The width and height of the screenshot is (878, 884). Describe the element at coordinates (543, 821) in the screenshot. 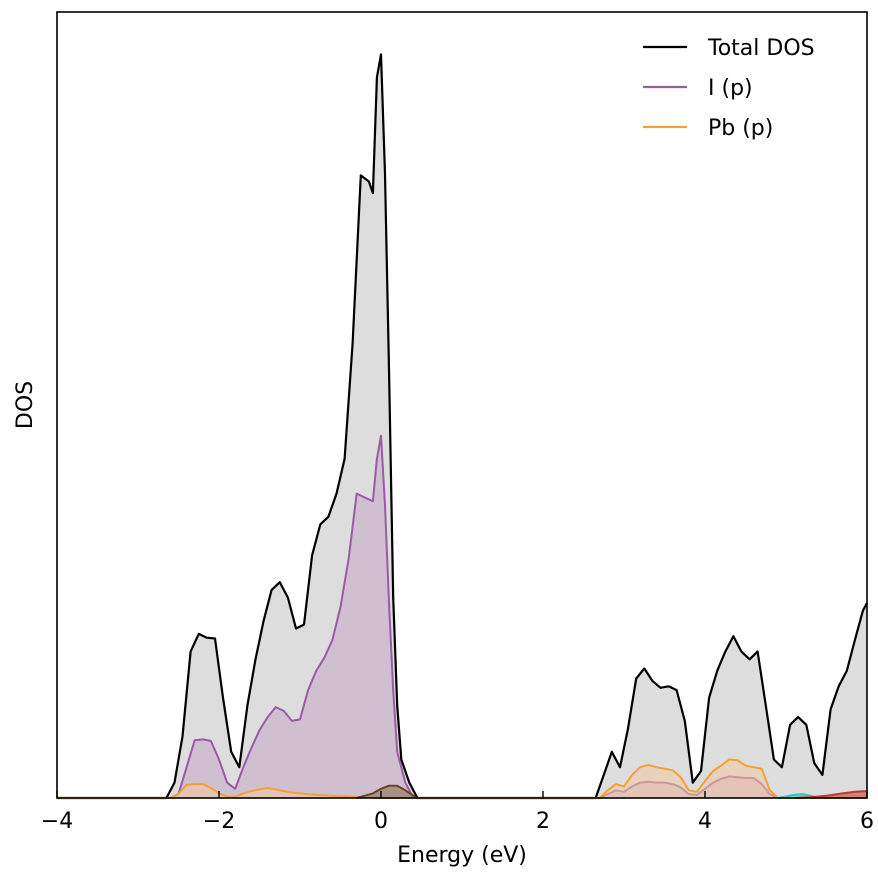

I see `x-tick-label: 2` at that location.